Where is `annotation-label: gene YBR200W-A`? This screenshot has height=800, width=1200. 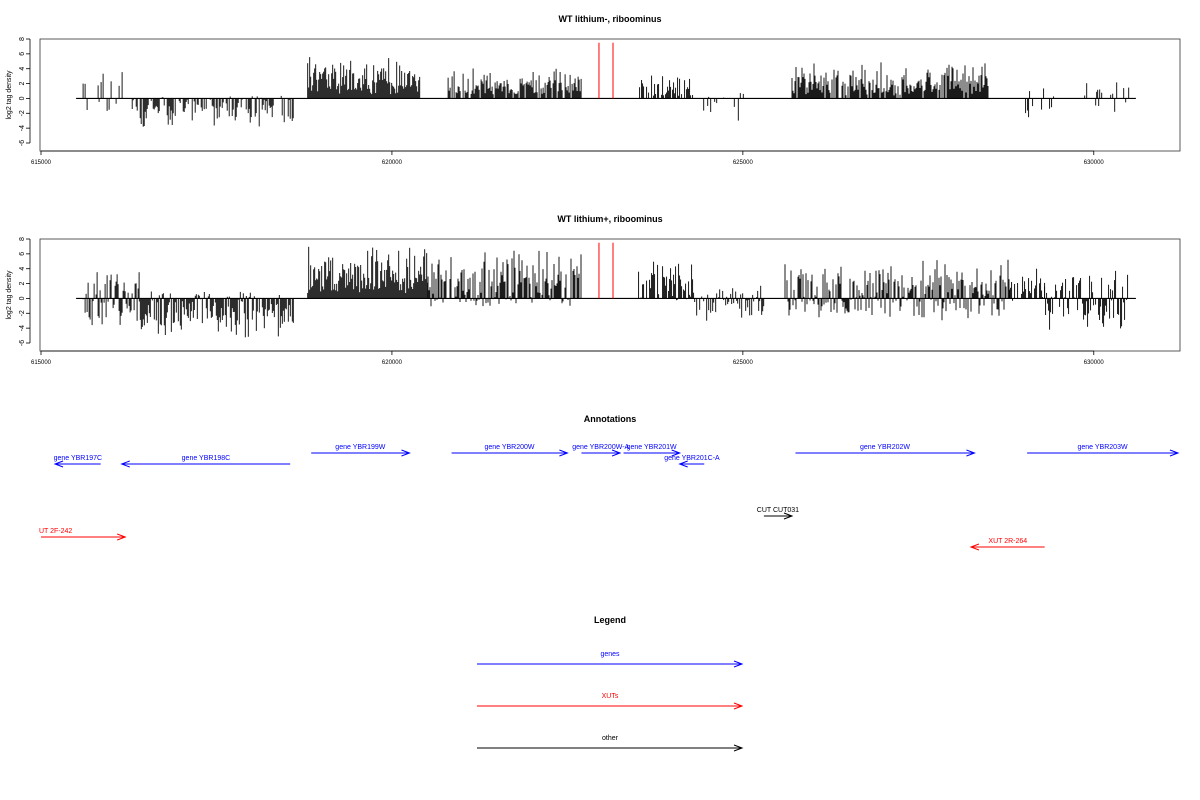
annotation-label: gene YBR200W-A is located at coordinates (600, 447).